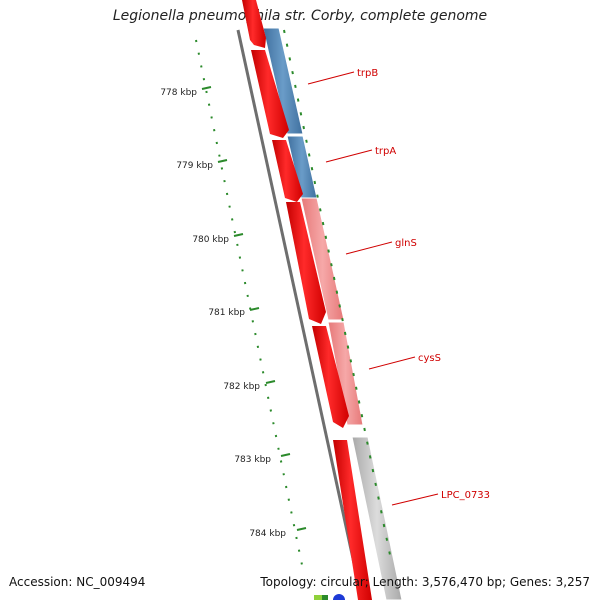 The width and height of the screenshot is (600, 600). Describe the element at coordinates (429, 358) in the screenshot. I see `gene-label-cysS: cysS` at that location.